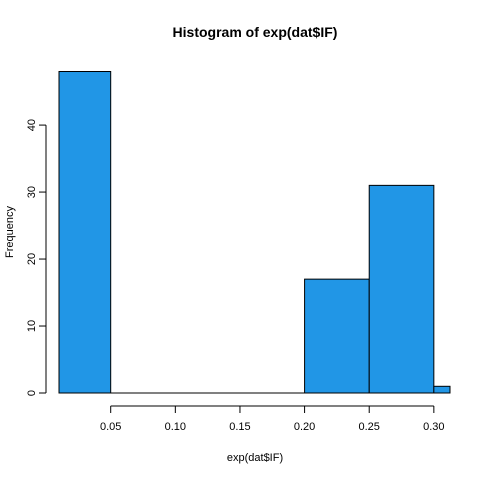  I want to click on y-tick-label: 0, so click(32, 393).